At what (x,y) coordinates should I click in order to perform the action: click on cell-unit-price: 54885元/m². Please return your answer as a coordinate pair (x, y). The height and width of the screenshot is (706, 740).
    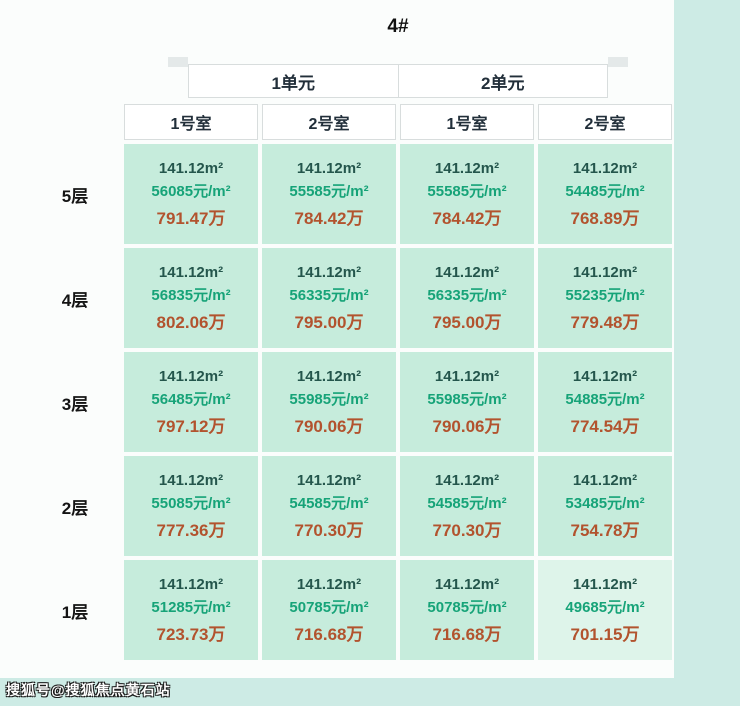
    Looking at the image, I should click on (605, 399).